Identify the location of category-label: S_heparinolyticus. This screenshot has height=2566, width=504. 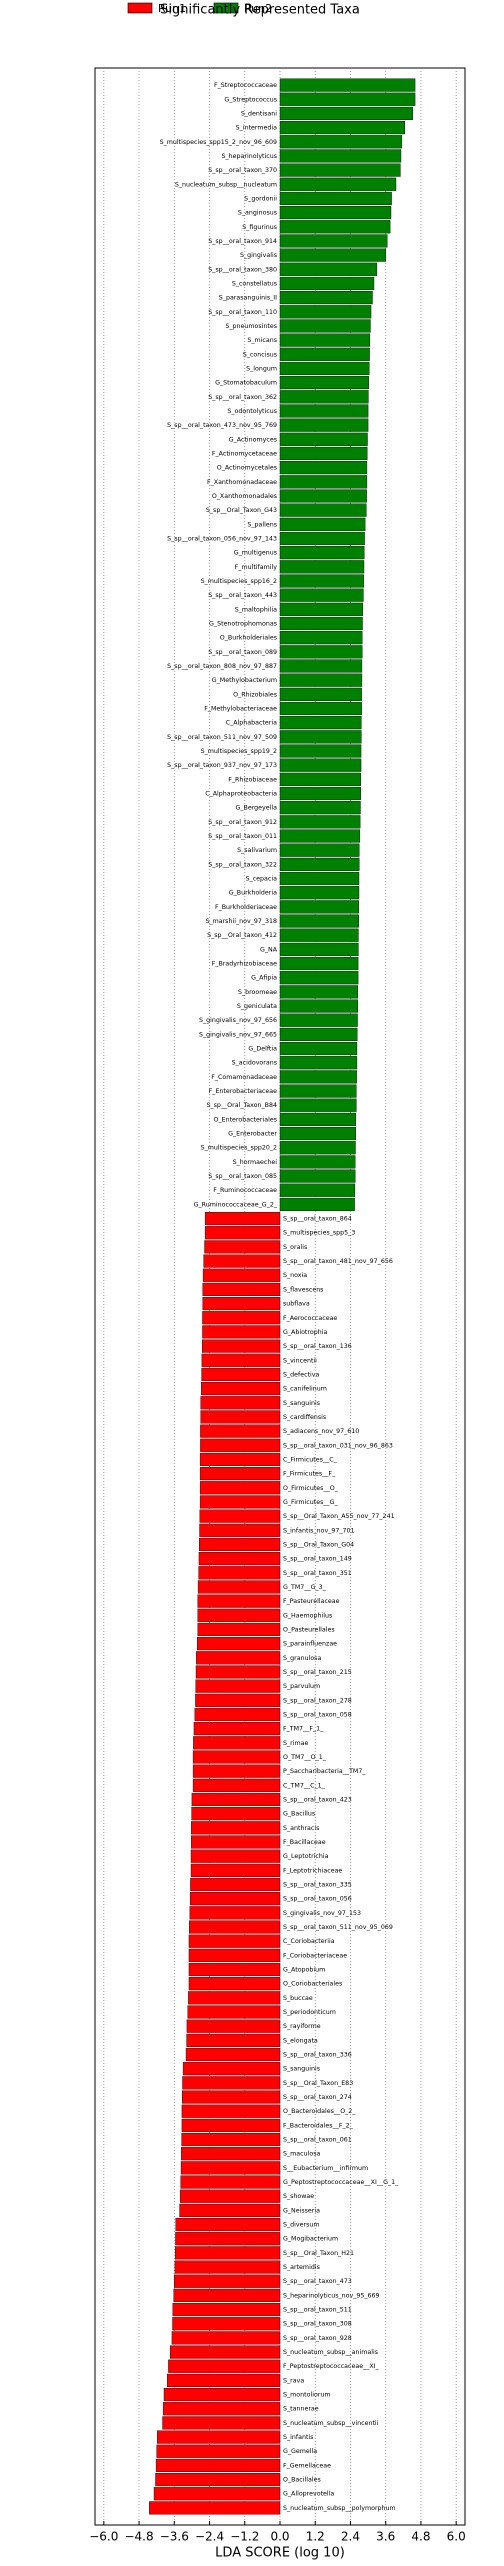
(249, 156).